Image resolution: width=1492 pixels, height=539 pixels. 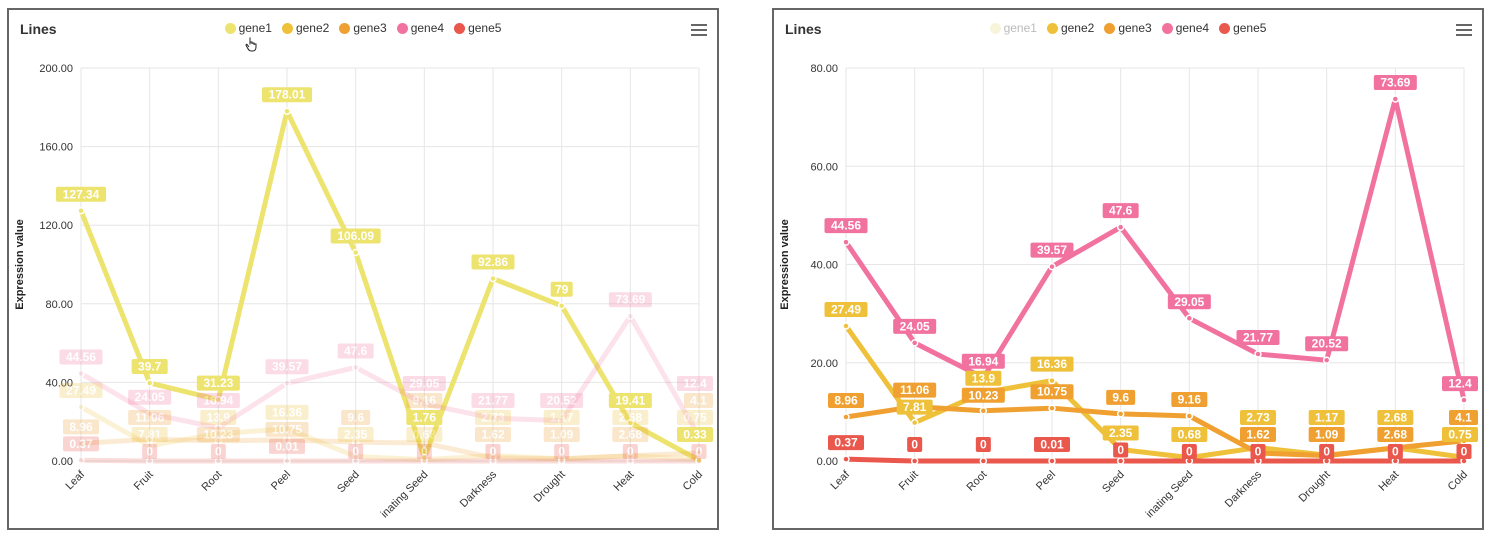 I want to click on data-label: 21.77, so click(x=493, y=401).